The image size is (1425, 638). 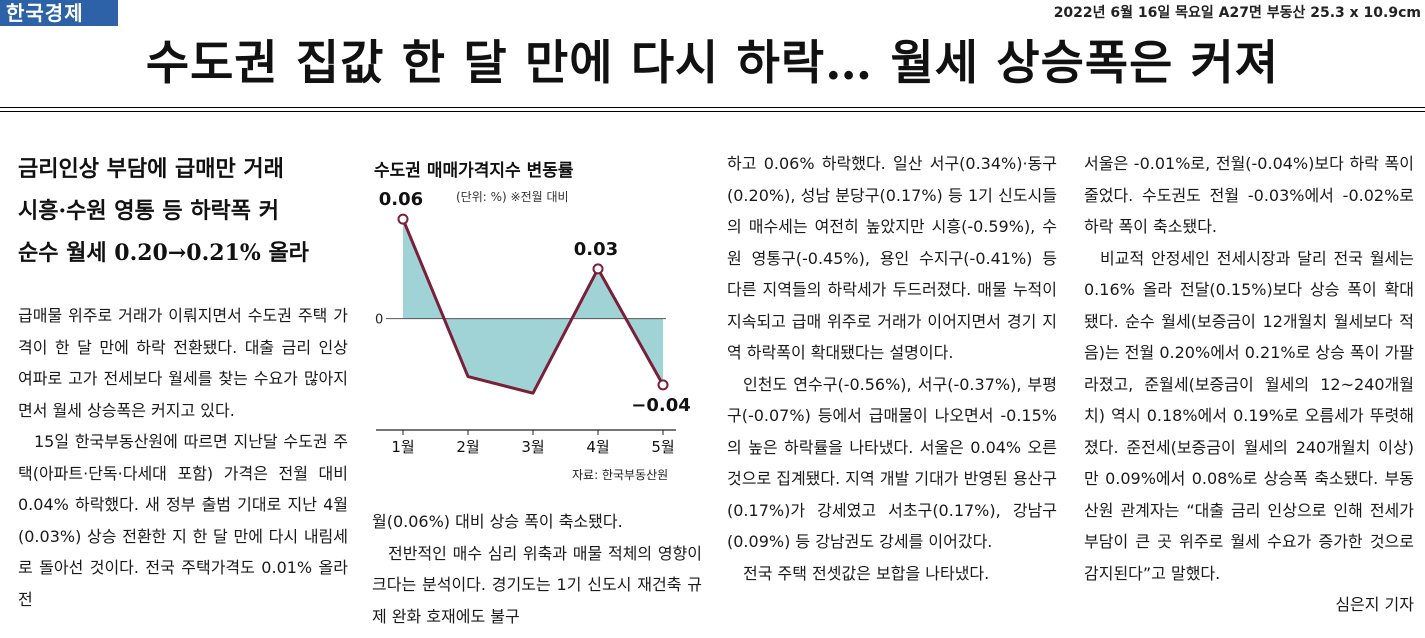 I want to click on chart-zero-label: 0, so click(x=379, y=320).